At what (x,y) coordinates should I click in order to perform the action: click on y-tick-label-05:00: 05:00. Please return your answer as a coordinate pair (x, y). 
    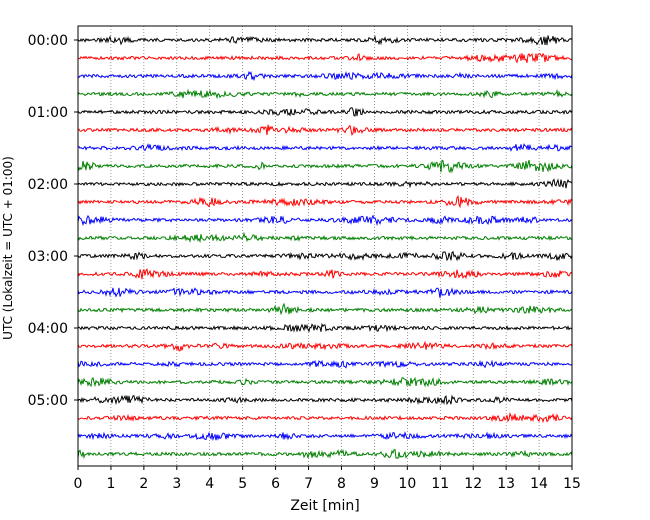
    Looking at the image, I should click on (48, 401).